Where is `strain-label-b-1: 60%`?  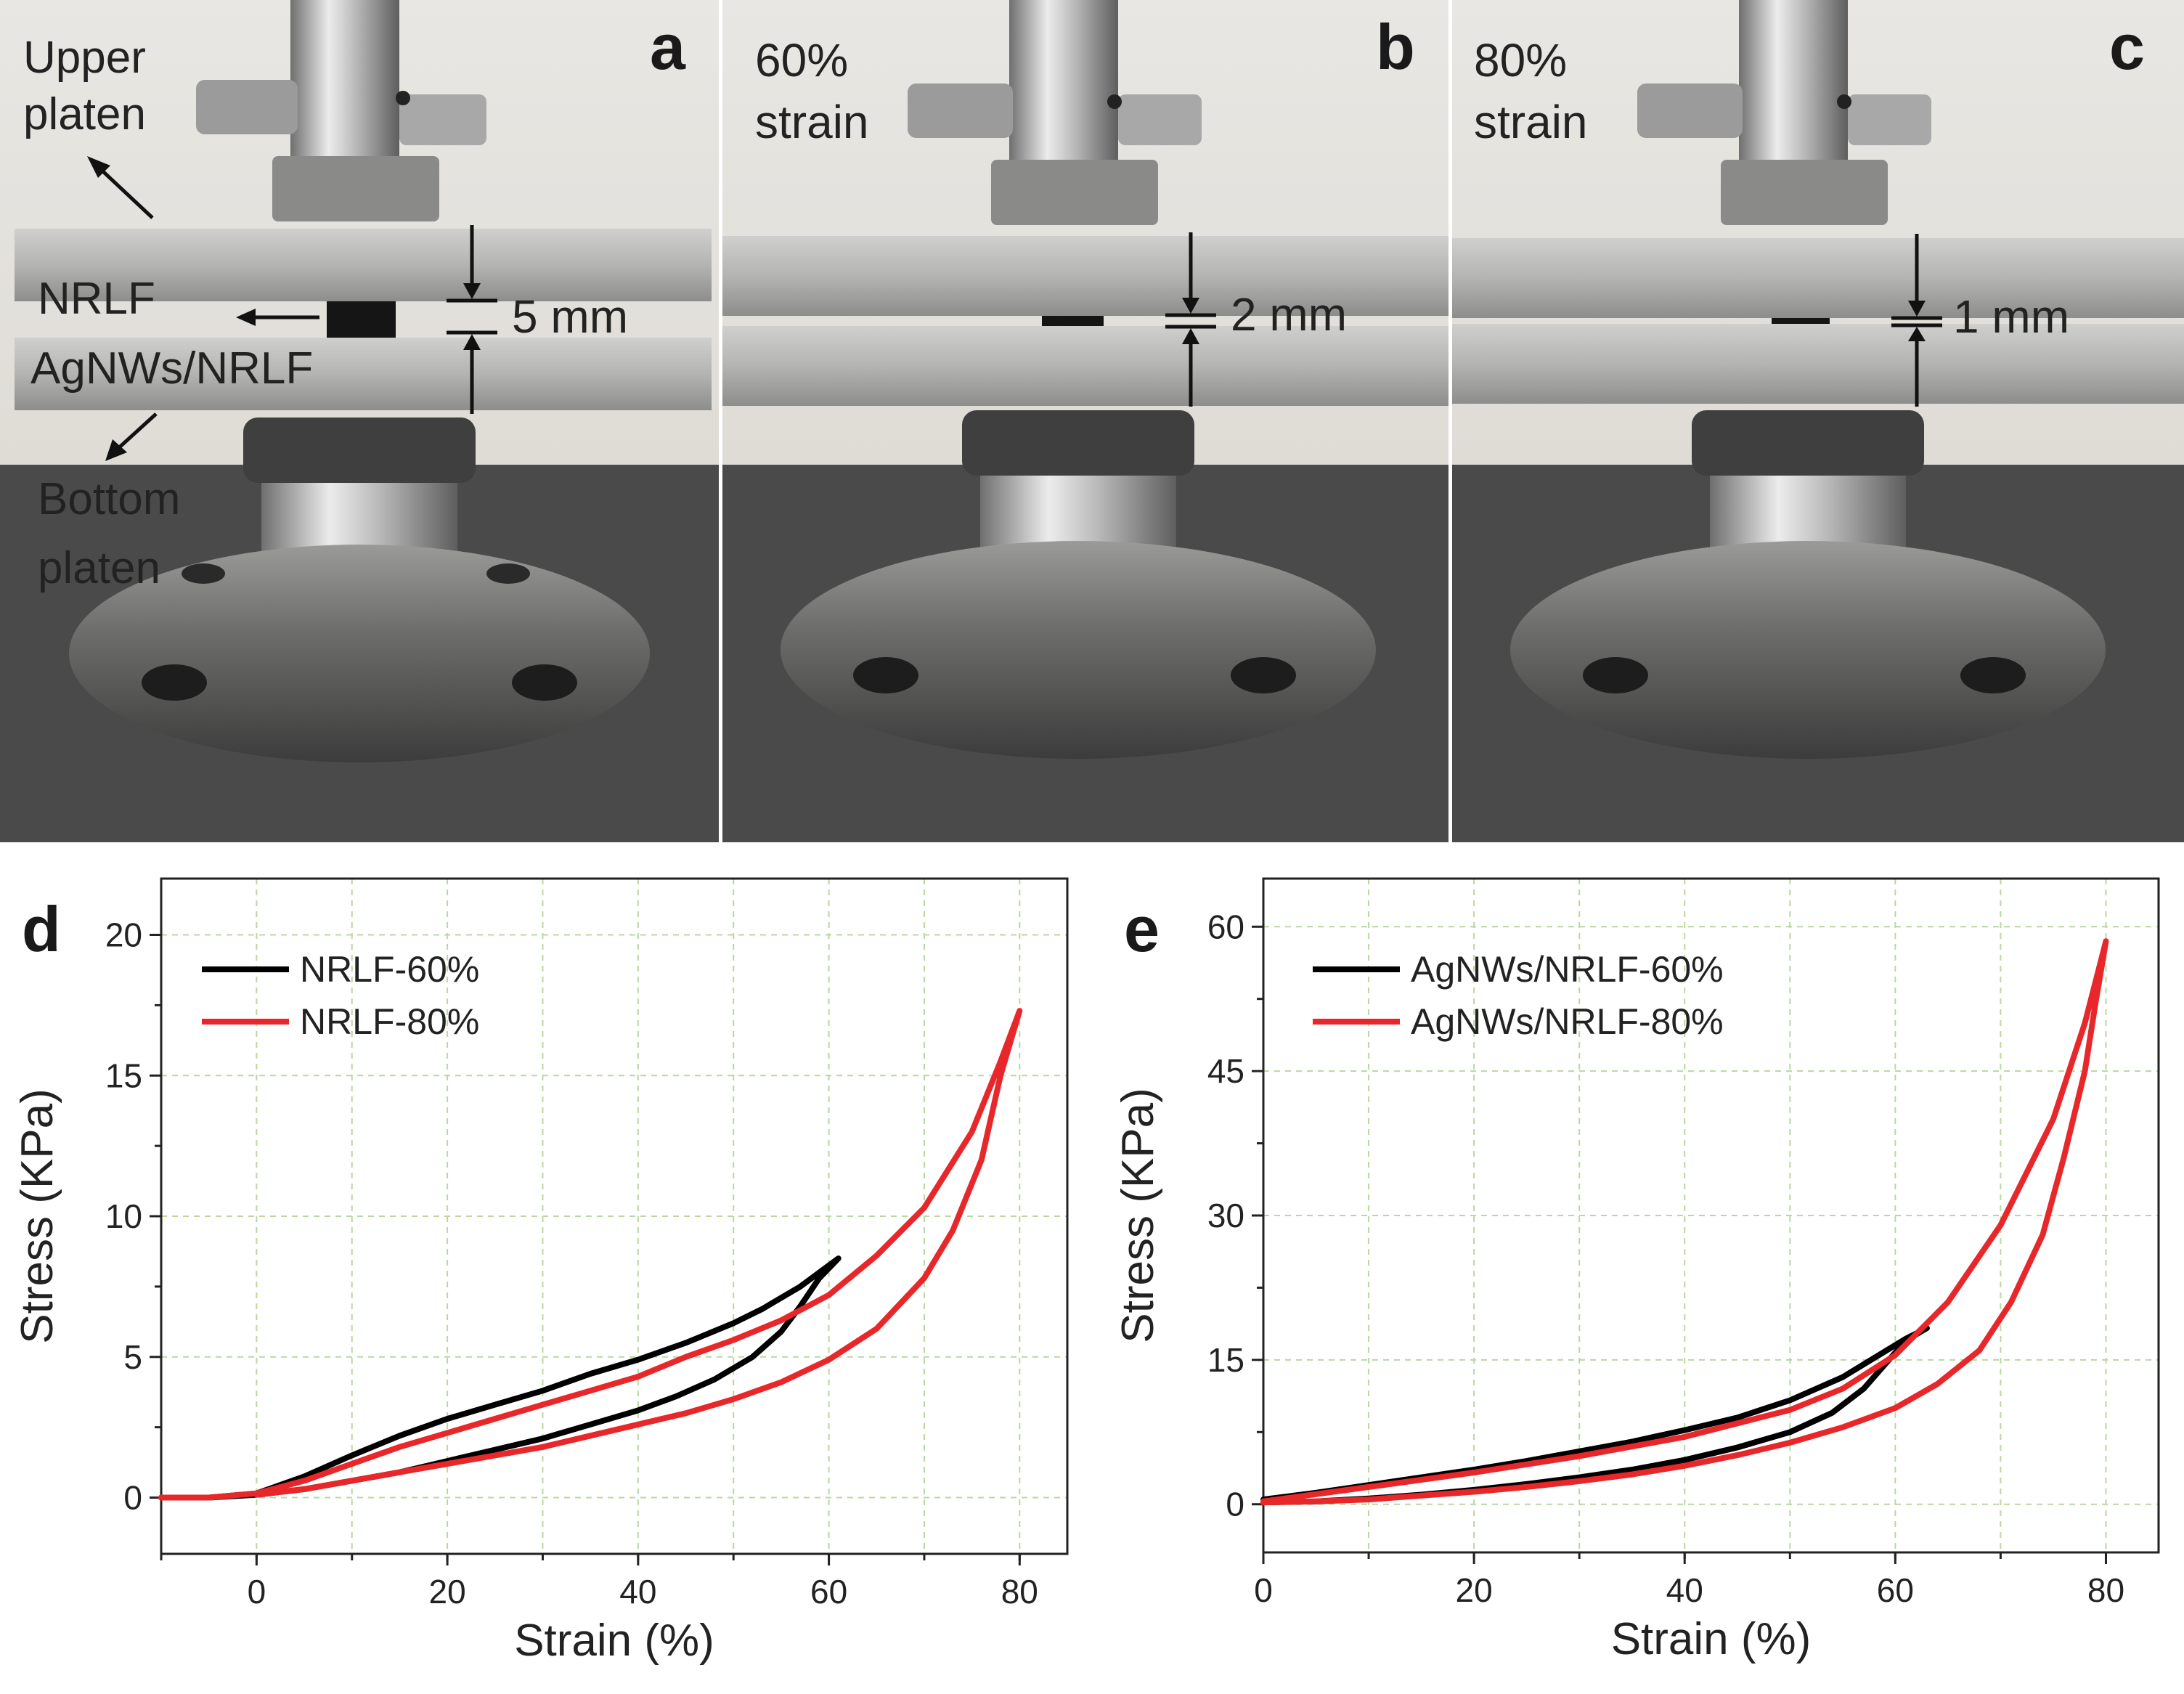 strain-label-b-1: 60% is located at coordinates (801, 60).